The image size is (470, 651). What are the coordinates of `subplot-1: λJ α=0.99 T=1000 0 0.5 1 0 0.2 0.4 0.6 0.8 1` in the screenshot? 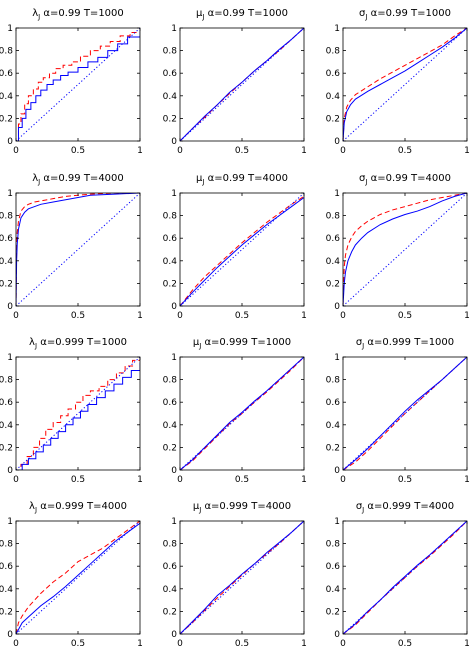 It's located at (71, 82).